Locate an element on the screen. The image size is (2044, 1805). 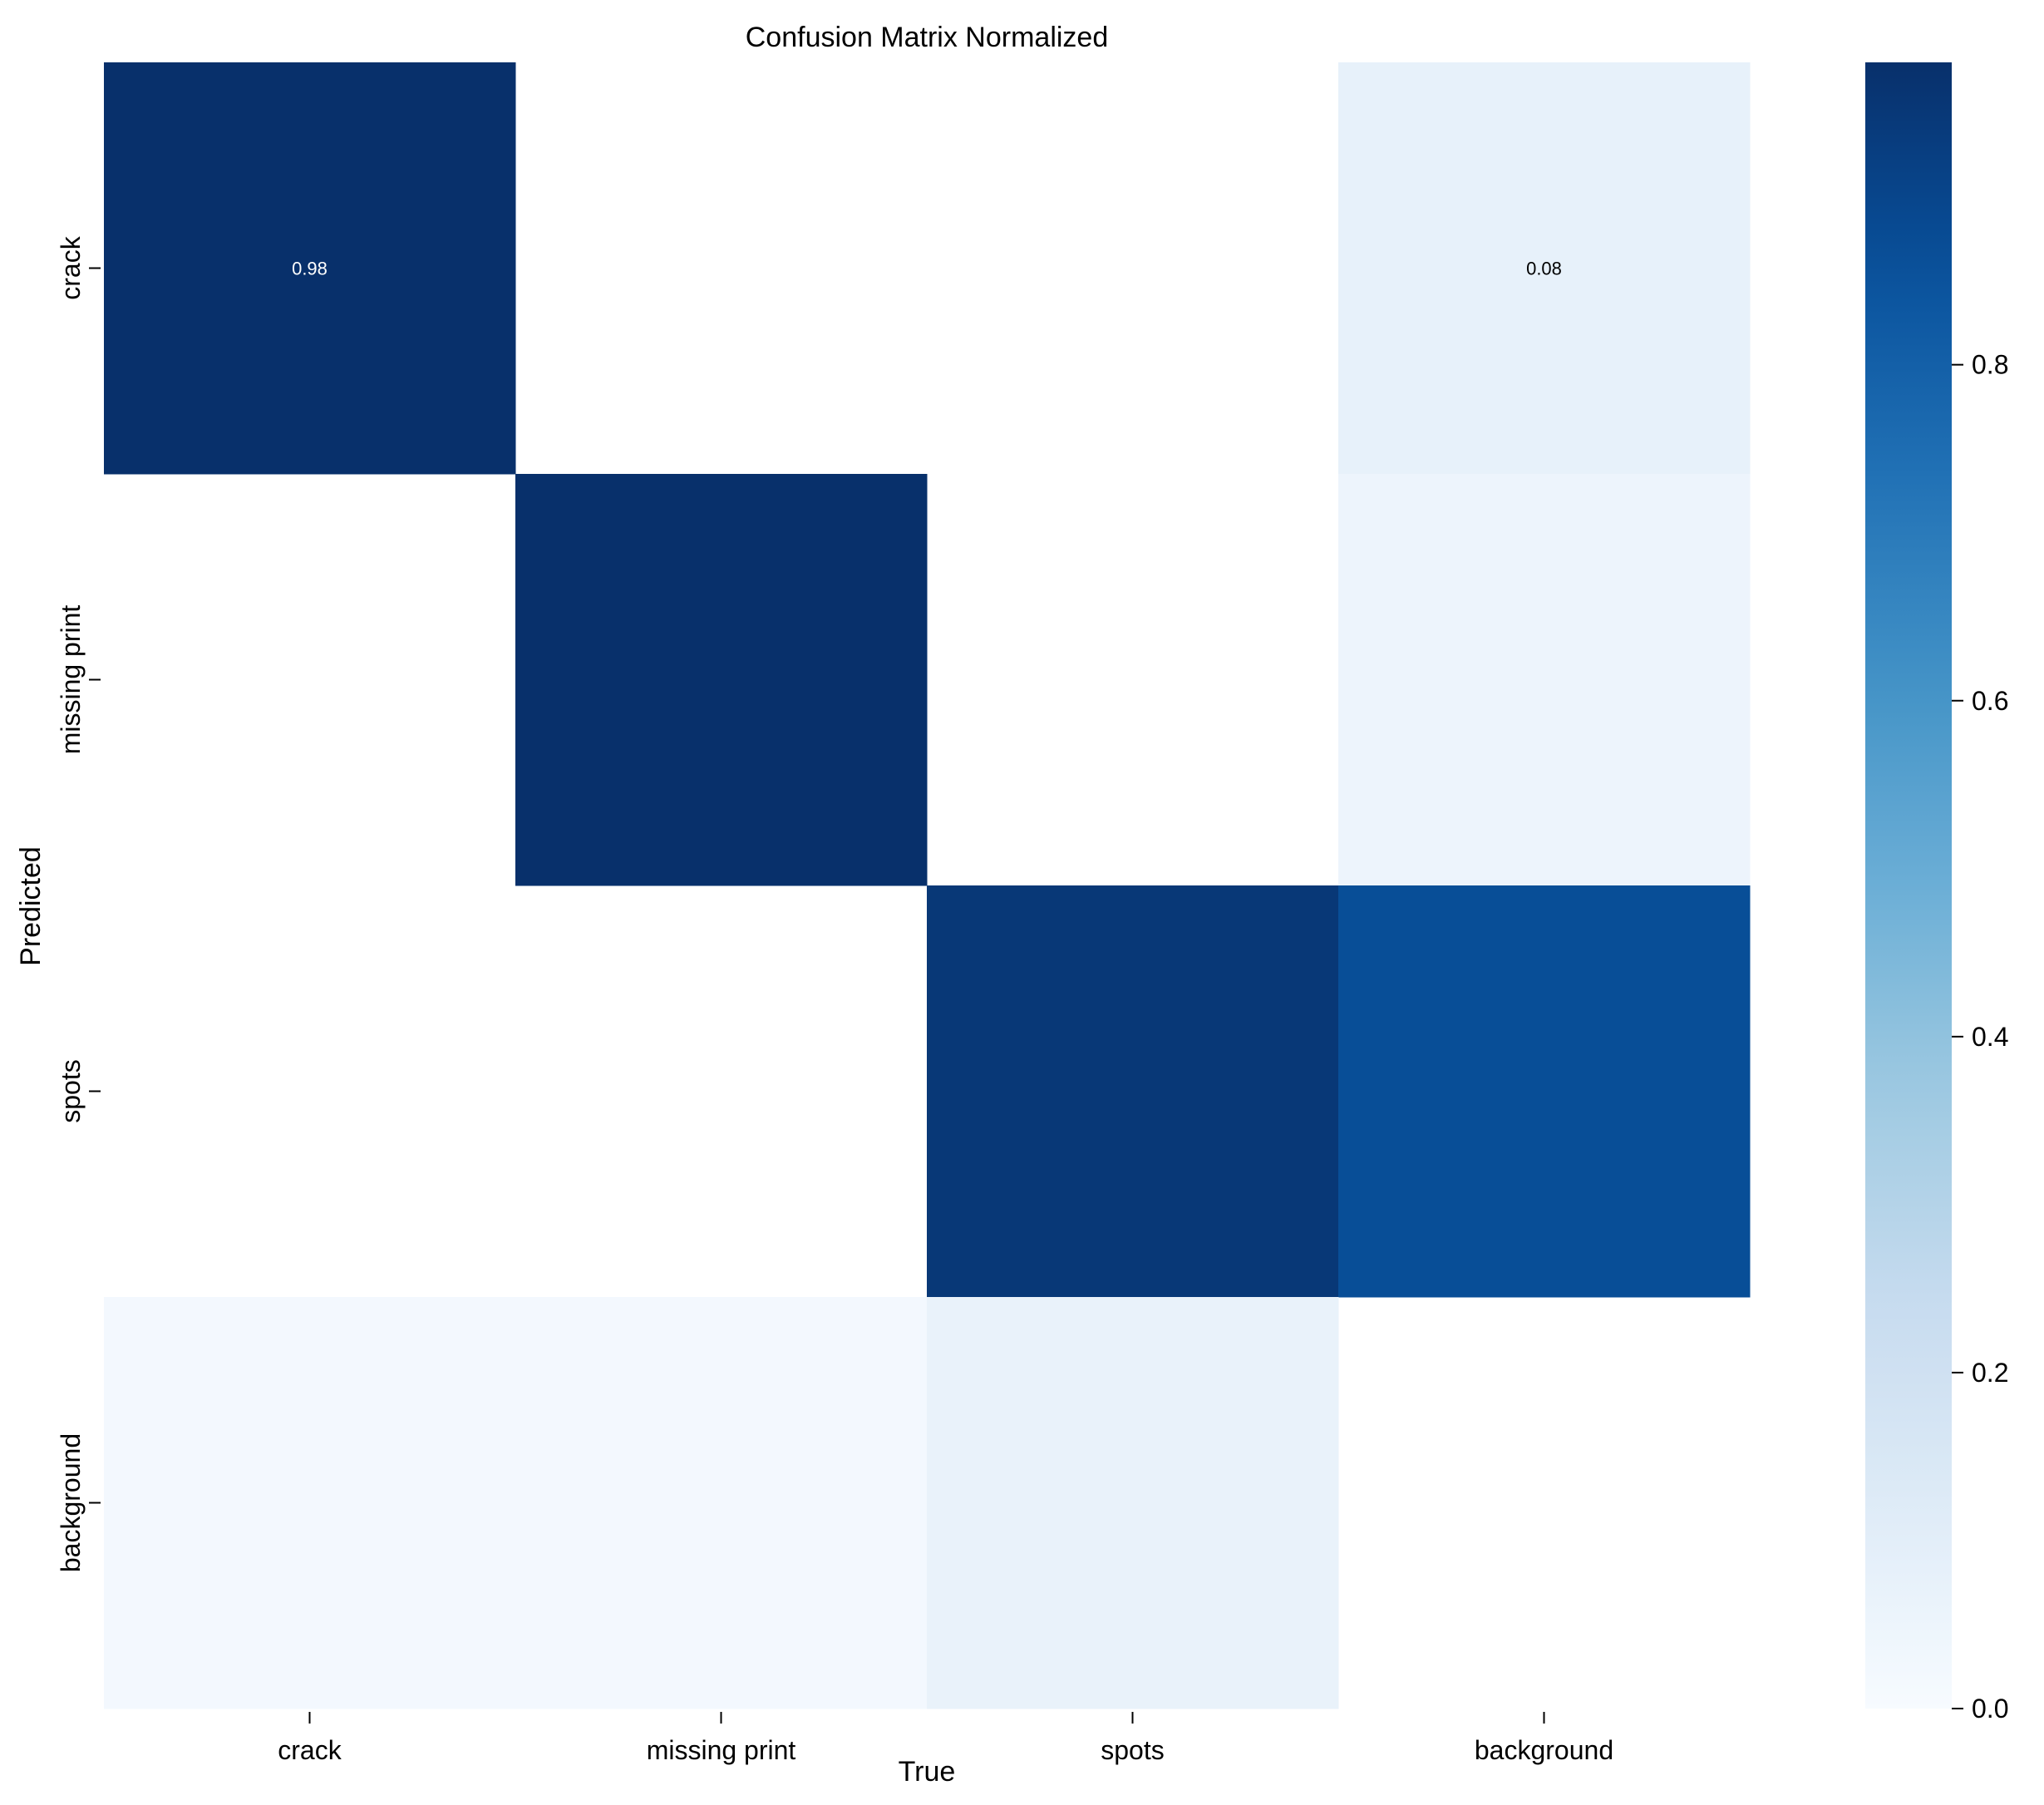
colorbar: 0.0 0.2 0.4 0.6 0.8 is located at coordinates (1937, 893).